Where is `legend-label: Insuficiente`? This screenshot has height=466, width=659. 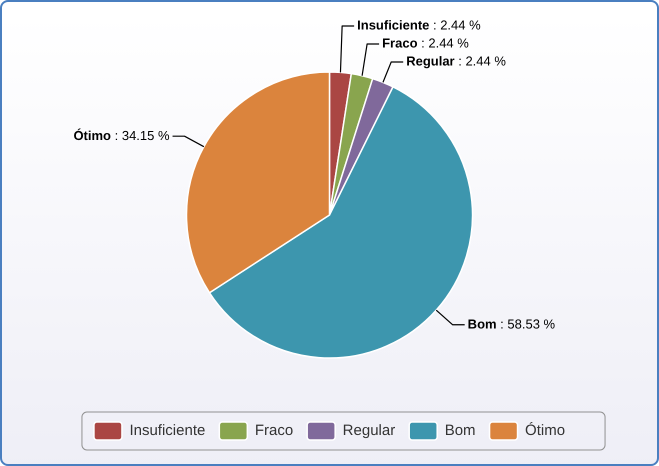
legend-label: Insuficiente is located at coordinates (167, 431).